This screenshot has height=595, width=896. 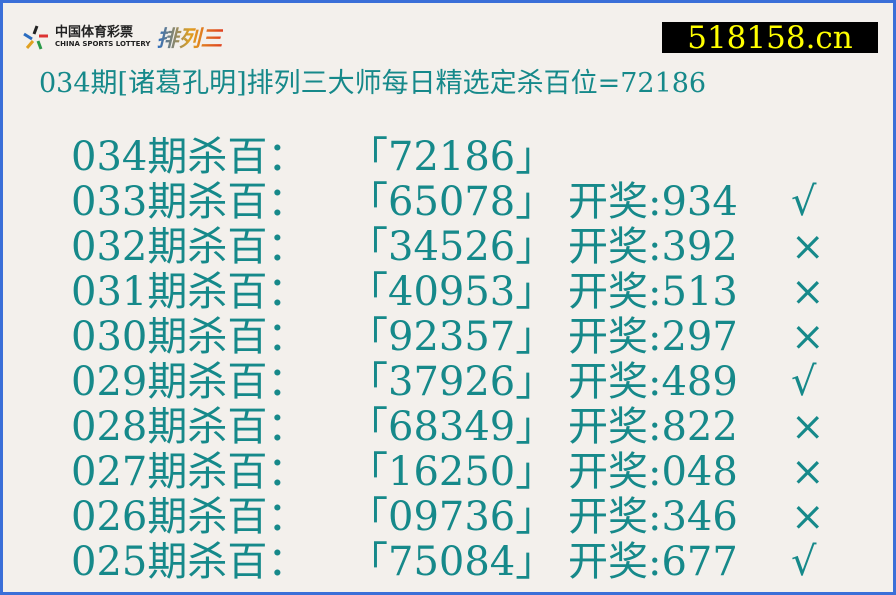 I want to click on kill-numbers: 「72186」, so click(x=452, y=157).